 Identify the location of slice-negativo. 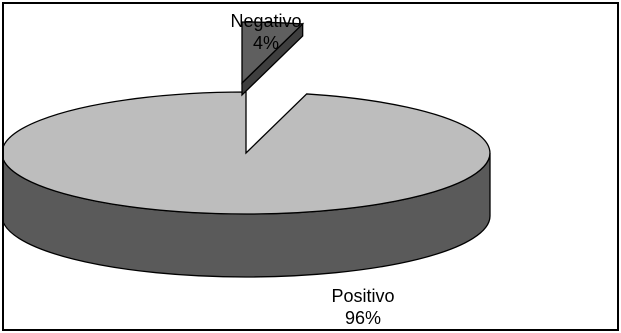
(273, 53).